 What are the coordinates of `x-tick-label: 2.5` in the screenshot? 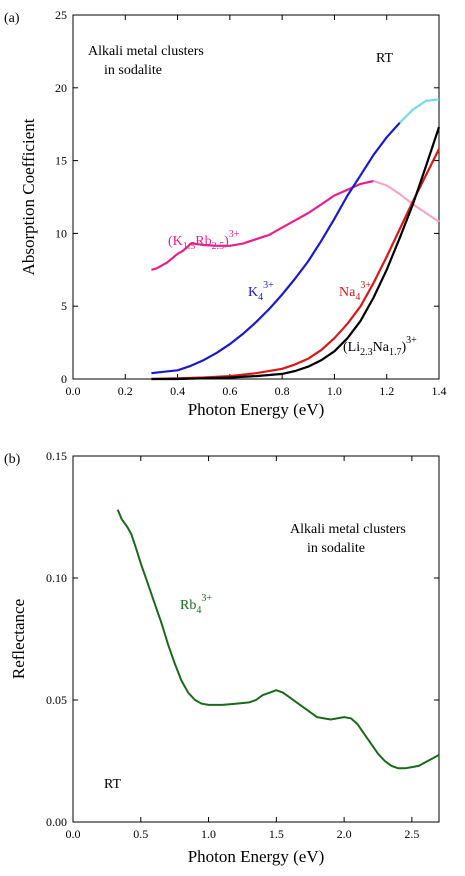 It's located at (411, 834).